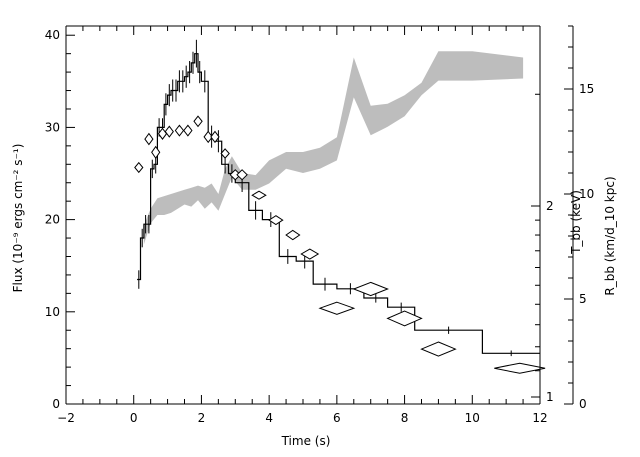 The height and width of the screenshot is (457, 640). I want to click on x-tick-label: 8, so click(405, 418).